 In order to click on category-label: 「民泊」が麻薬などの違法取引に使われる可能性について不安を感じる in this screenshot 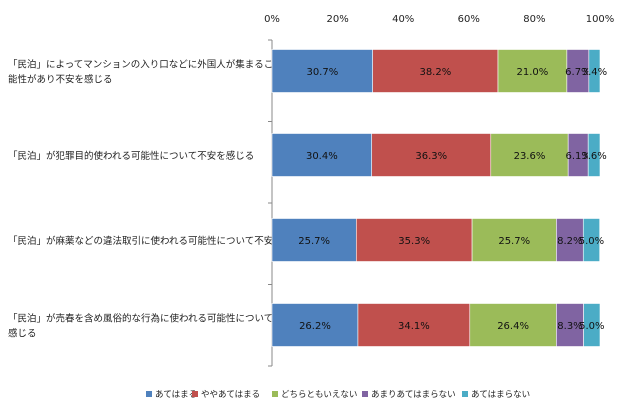, I will do `click(159, 241)`.